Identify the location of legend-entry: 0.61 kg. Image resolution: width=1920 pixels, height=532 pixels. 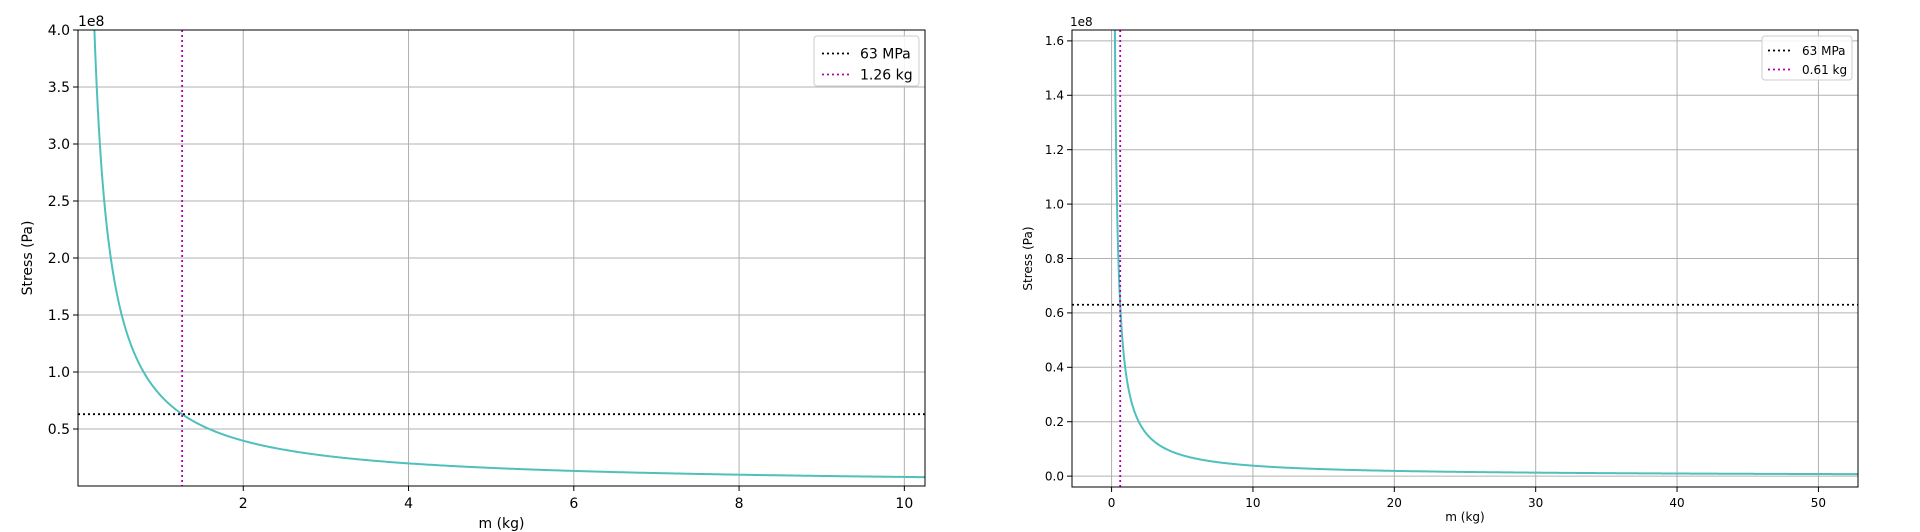
(1824, 70).